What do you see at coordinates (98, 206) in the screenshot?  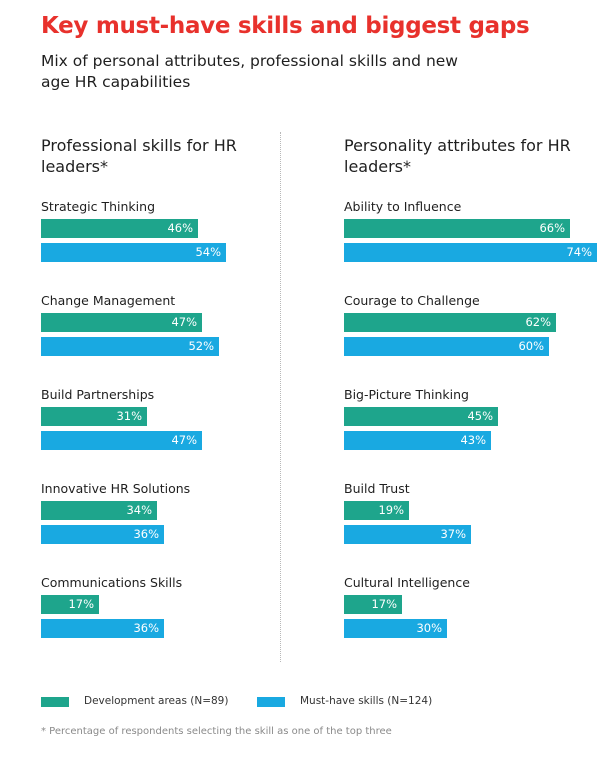 I see `category-label: Strategic Thinking` at bounding box center [98, 206].